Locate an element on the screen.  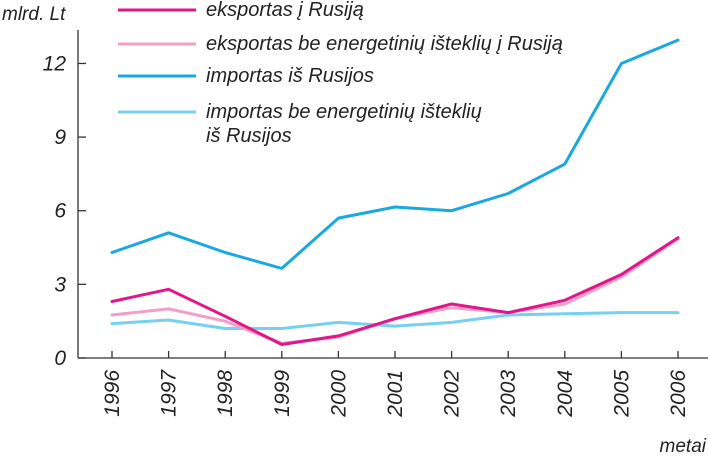
legend-label: importas iš Rusijos is located at coordinates (290, 76).